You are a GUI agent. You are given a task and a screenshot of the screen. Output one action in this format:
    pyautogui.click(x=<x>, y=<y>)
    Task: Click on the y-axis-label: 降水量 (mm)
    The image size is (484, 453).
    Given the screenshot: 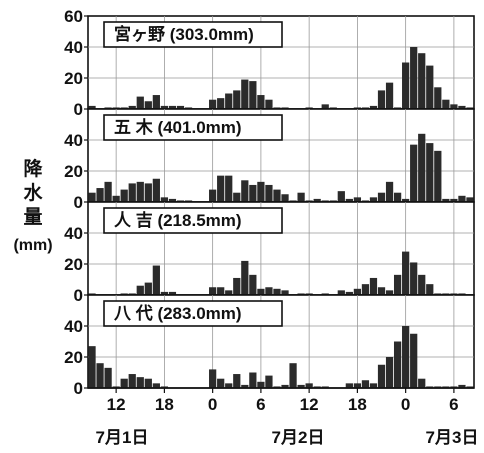 What is the action you would take?
    pyautogui.click(x=32, y=205)
    